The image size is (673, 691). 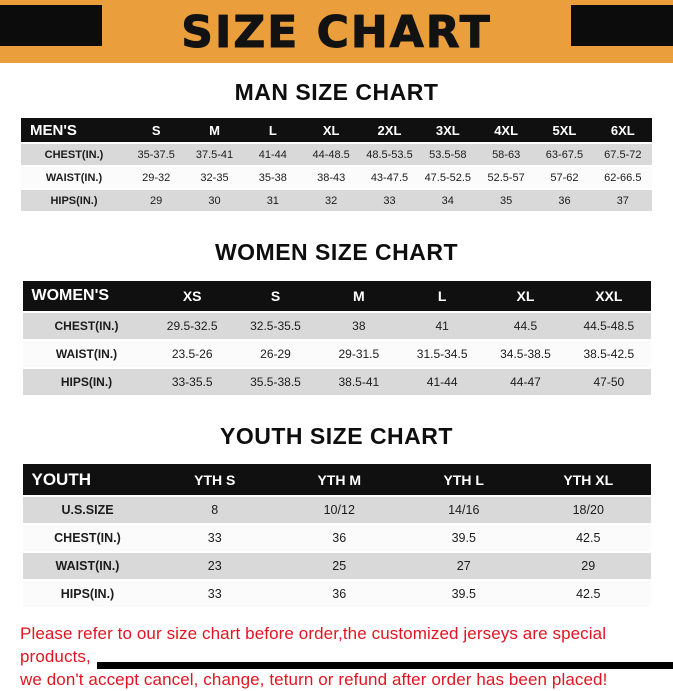 What do you see at coordinates (389, 154) in the screenshot?
I see `size-value: 48.5-53.5` at bounding box center [389, 154].